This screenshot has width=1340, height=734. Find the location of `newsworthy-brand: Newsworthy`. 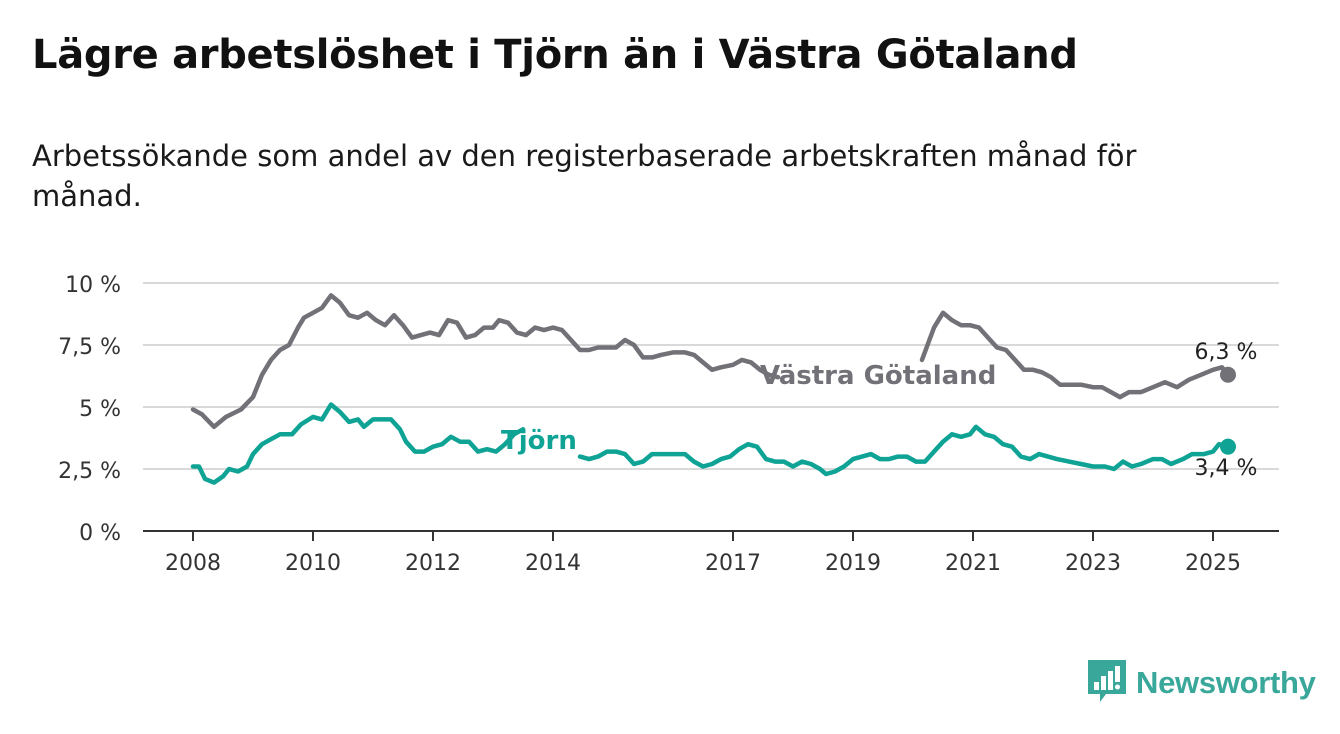

newsworthy-brand: Newsworthy is located at coordinates (1202, 683).